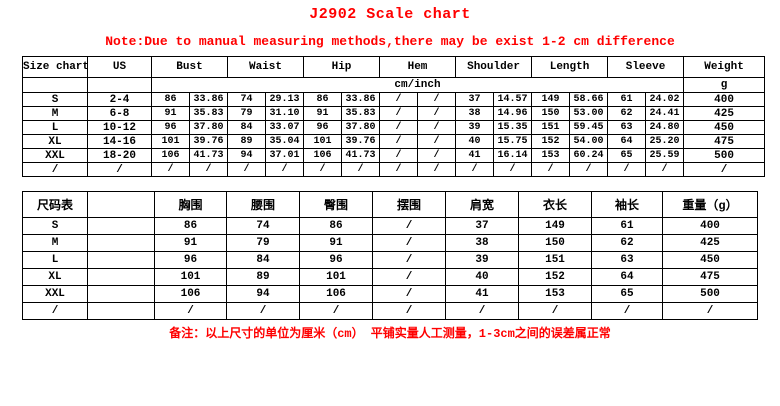 The width and height of the screenshot is (780, 406). I want to click on column-header, so click(121, 204).